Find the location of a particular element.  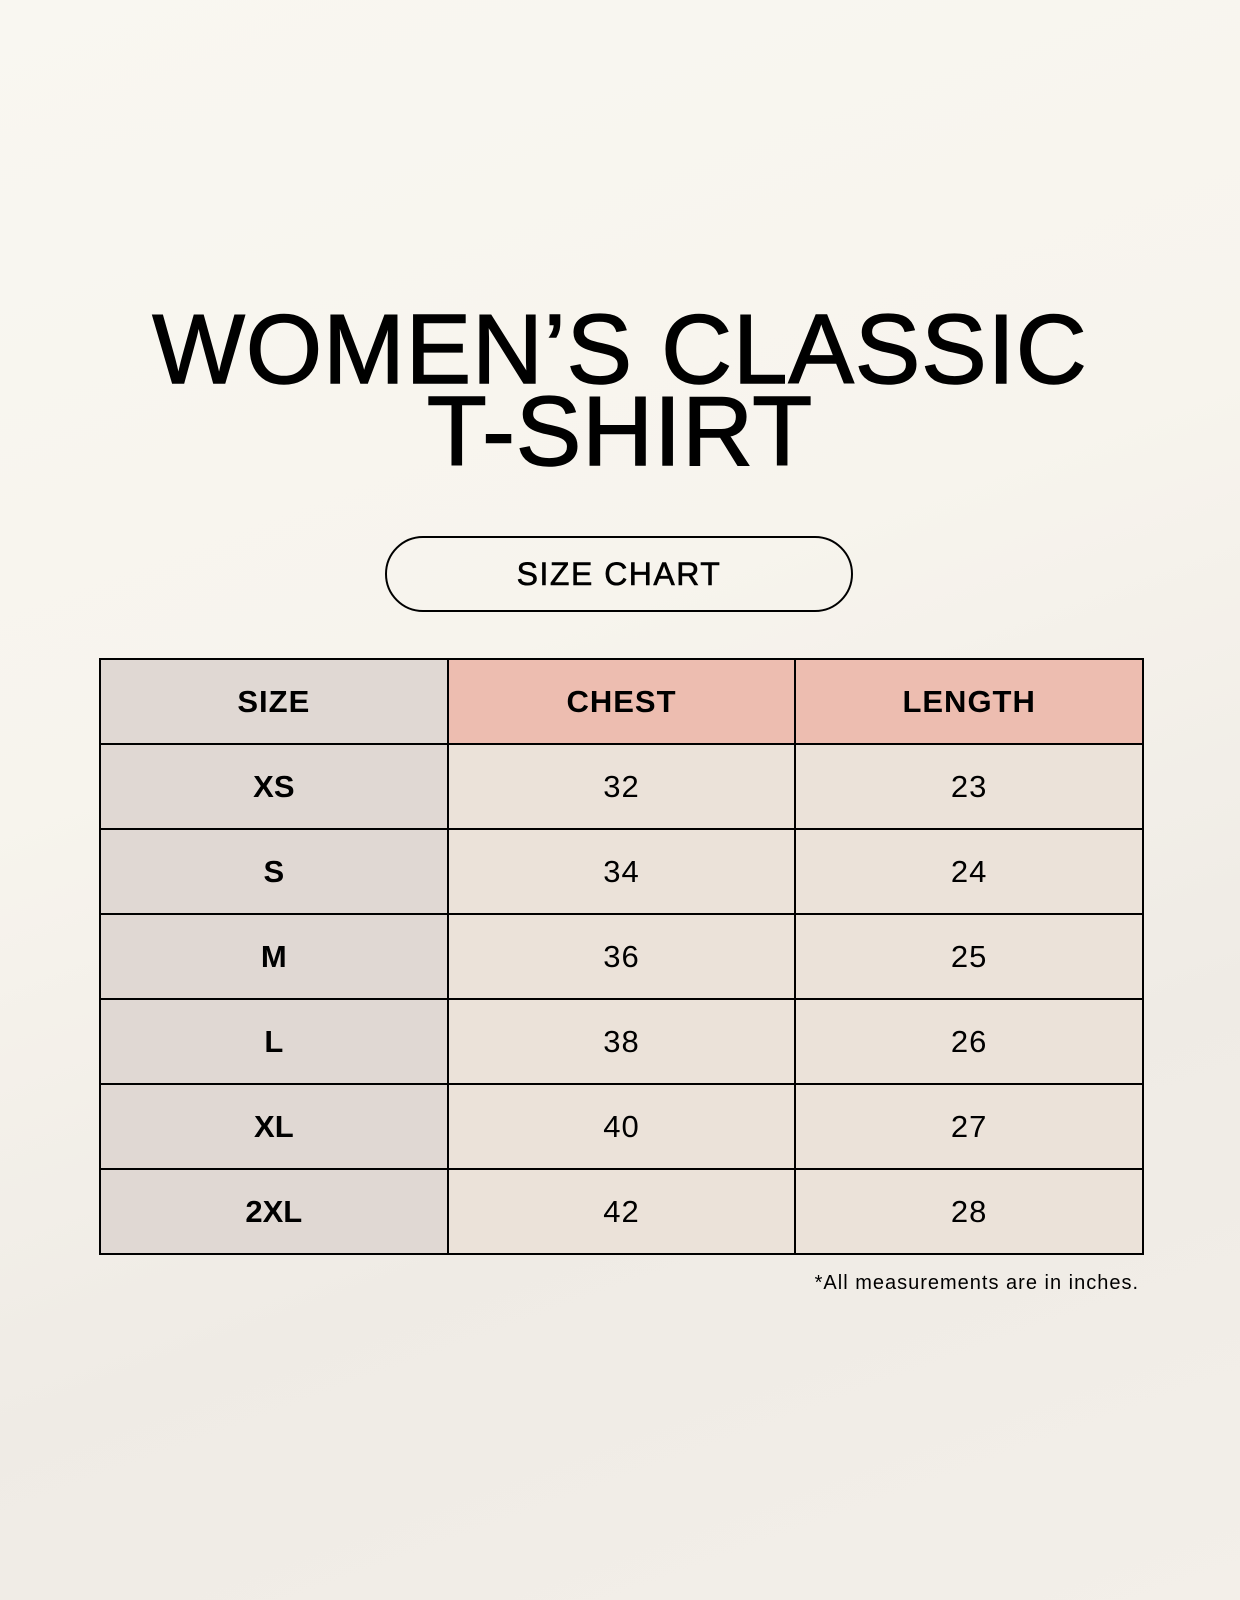

title-line-1: WOMEN’S CLASSIC is located at coordinates (620, 349).